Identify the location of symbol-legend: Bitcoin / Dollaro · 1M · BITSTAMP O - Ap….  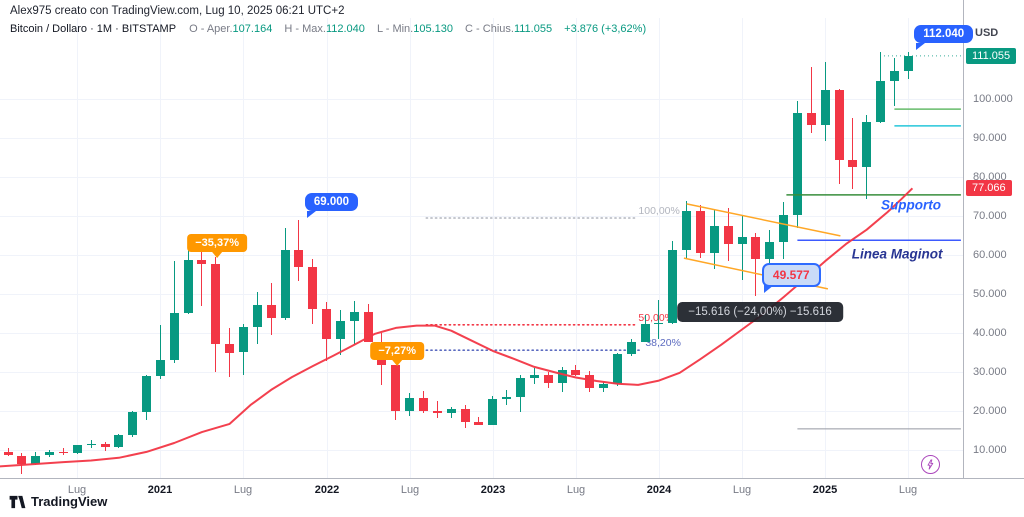
(328, 29).